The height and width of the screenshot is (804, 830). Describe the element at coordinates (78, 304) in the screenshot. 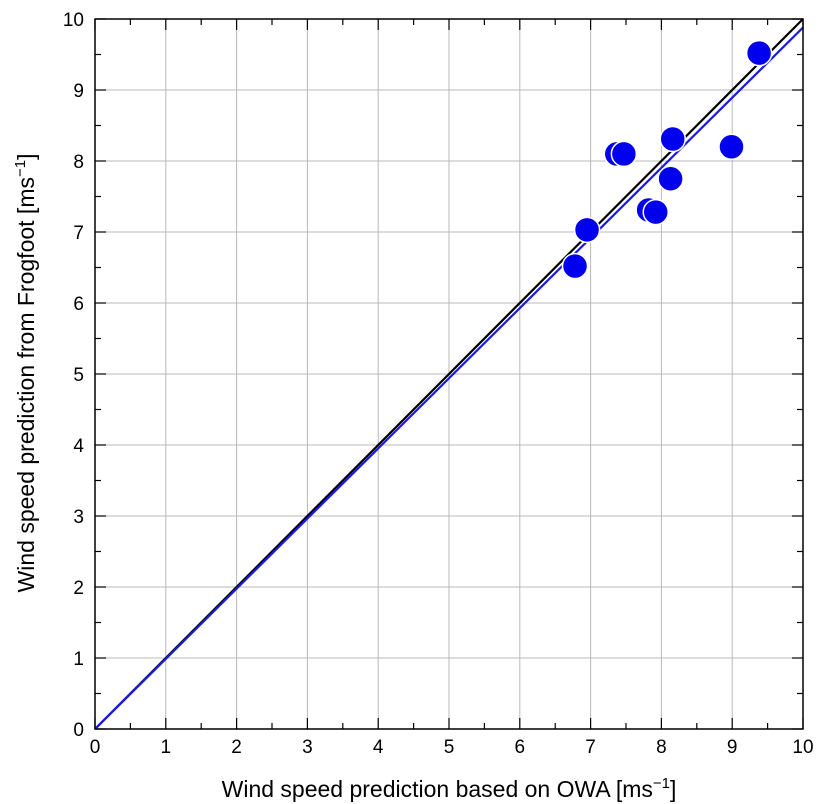

I see `y-tick-label: 6` at that location.